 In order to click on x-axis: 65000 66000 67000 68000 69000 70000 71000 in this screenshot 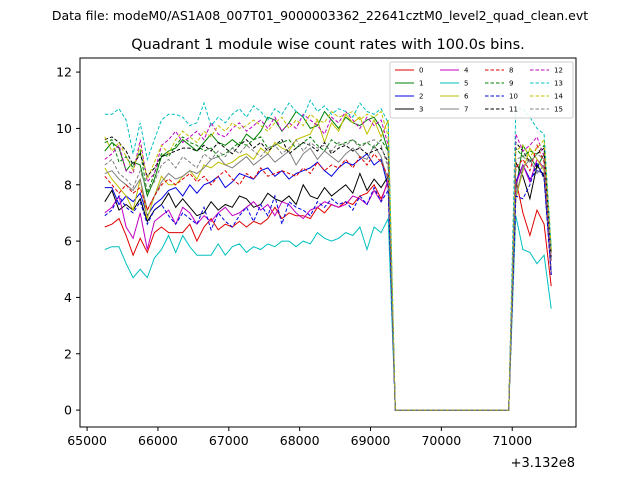, I will do `click(299, 437)`.